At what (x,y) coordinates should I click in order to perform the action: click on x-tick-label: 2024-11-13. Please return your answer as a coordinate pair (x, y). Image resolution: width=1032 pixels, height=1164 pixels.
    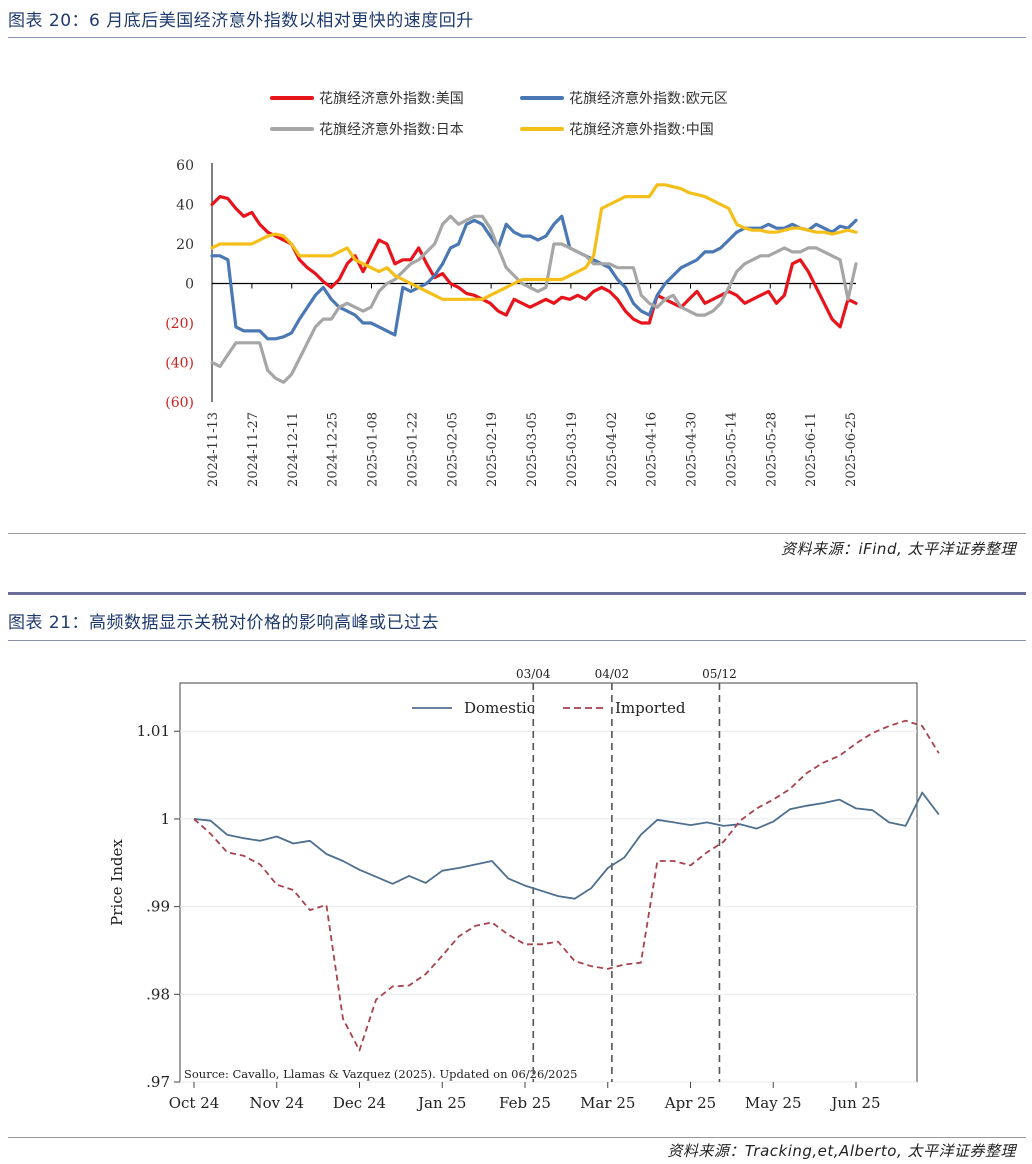
    Looking at the image, I should click on (213, 449).